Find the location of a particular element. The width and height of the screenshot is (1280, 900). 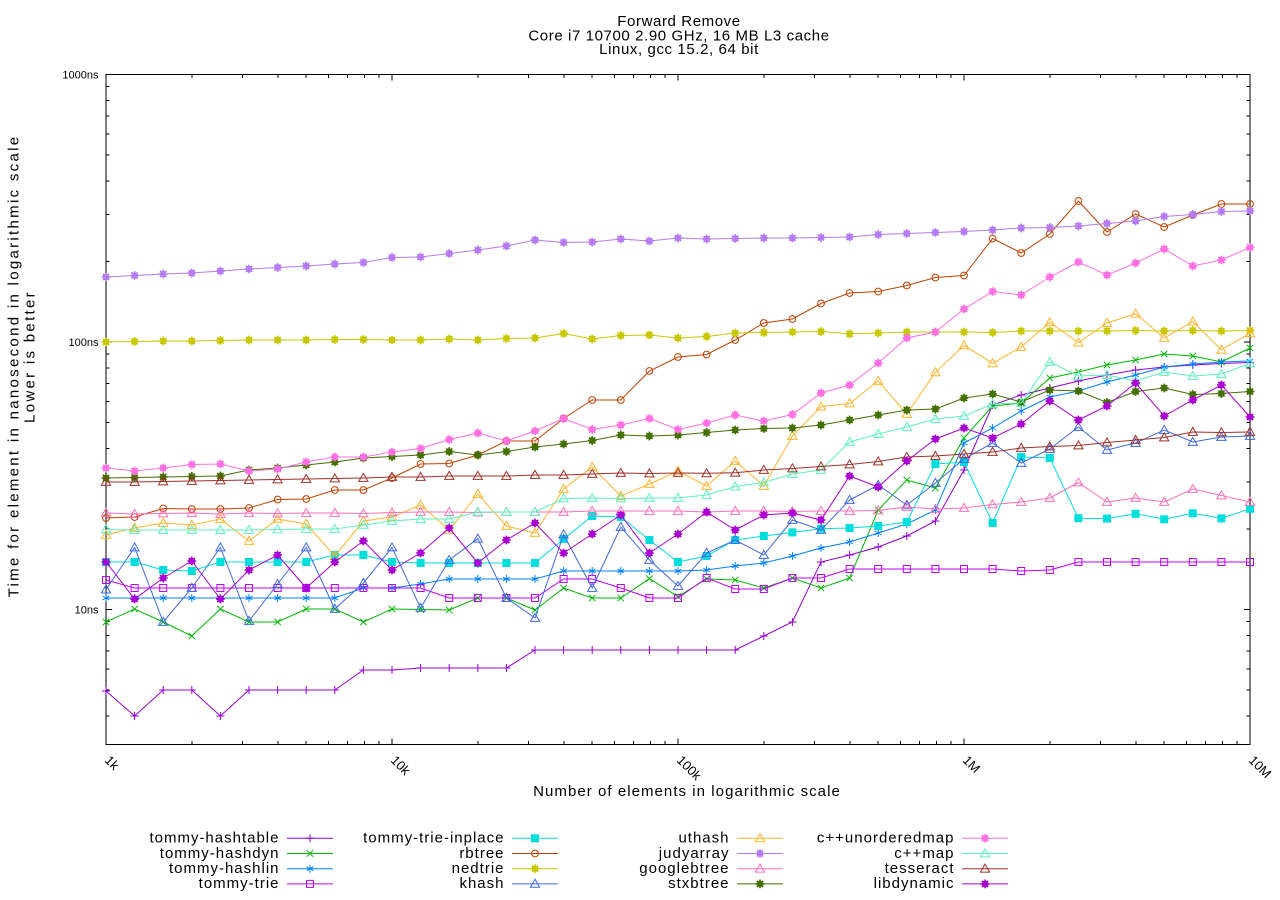

svg-text: khash is located at coordinates (481, 883).